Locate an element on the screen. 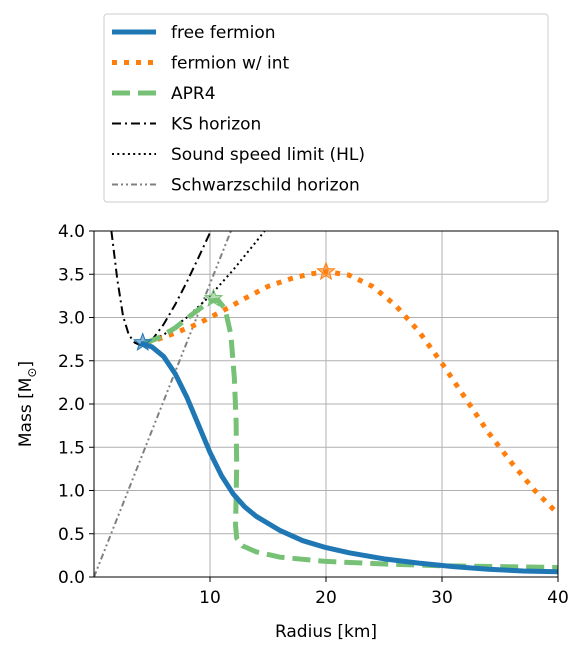 The width and height of the screenshot is (587, 655). legend-label-free-fermion: free fermion is located at coordinates (223, 33).